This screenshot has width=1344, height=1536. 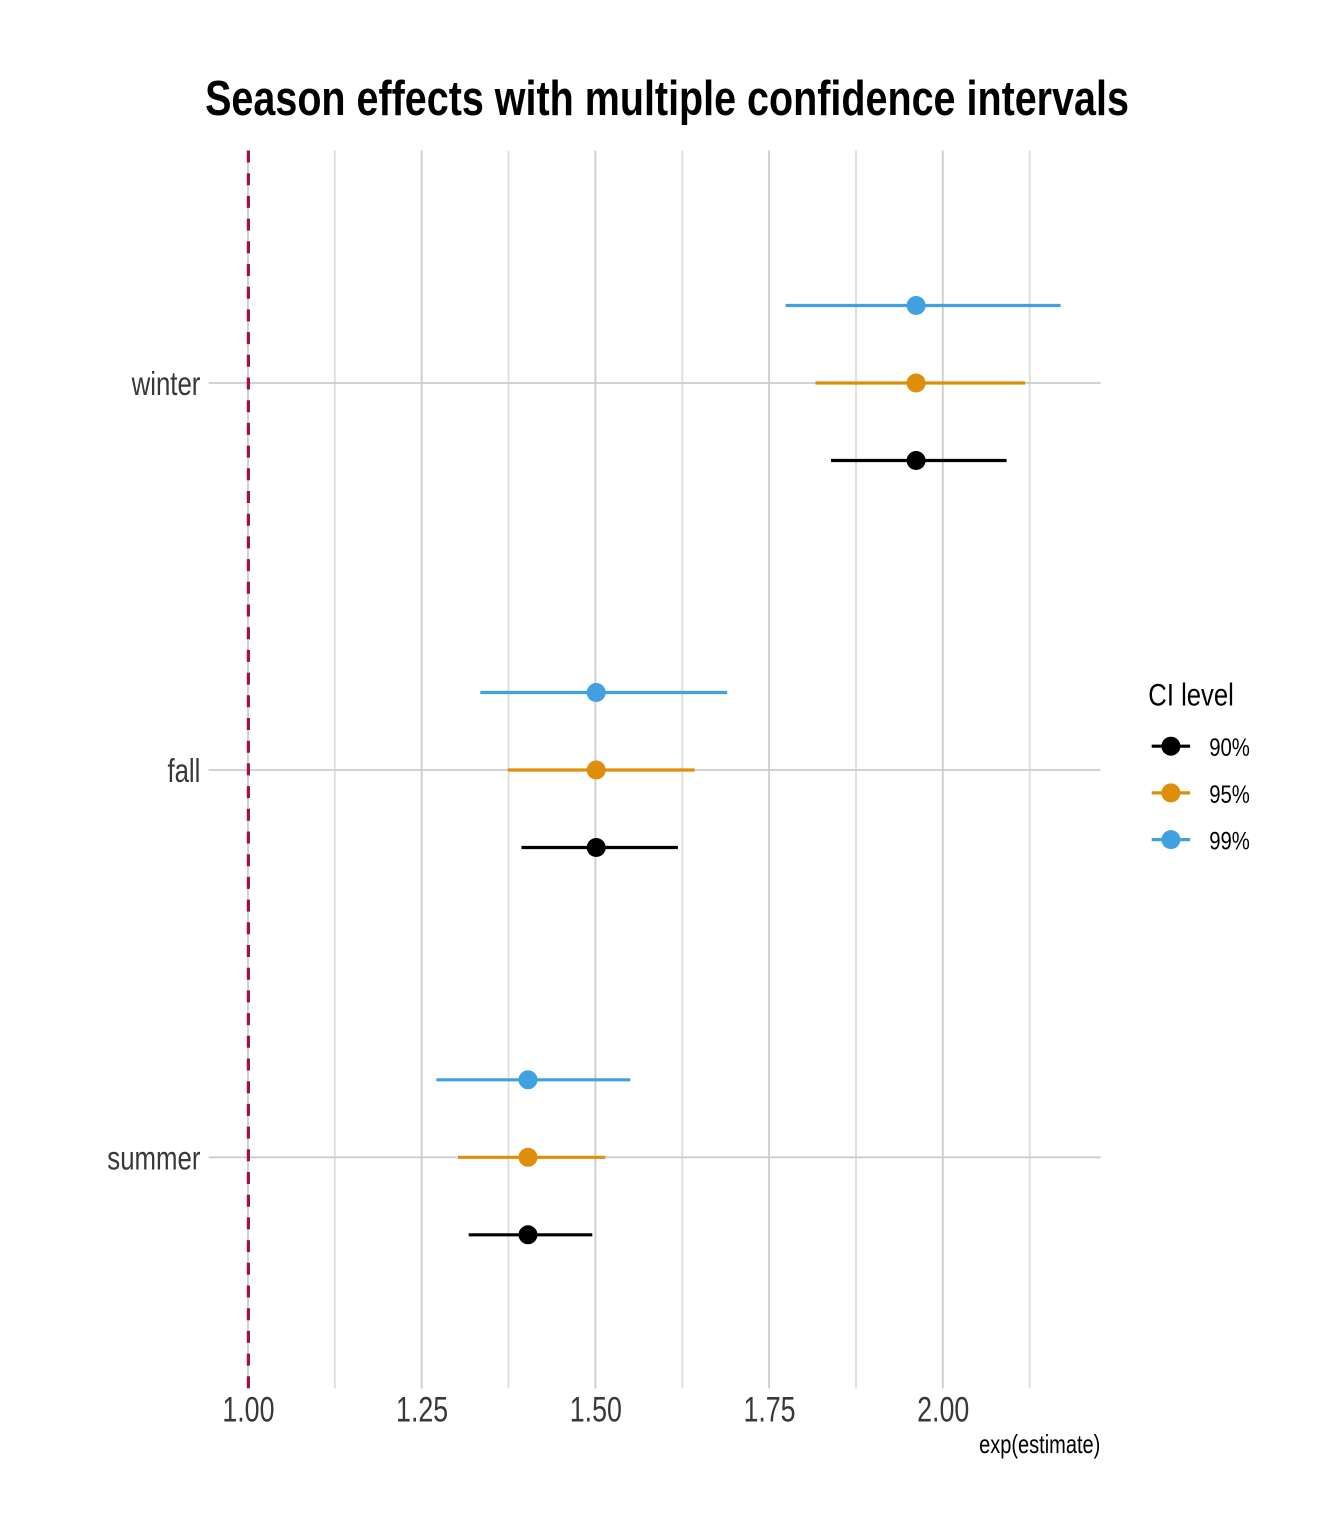 I want to click on svg-text: 90%, so click(x=1229, y=747).